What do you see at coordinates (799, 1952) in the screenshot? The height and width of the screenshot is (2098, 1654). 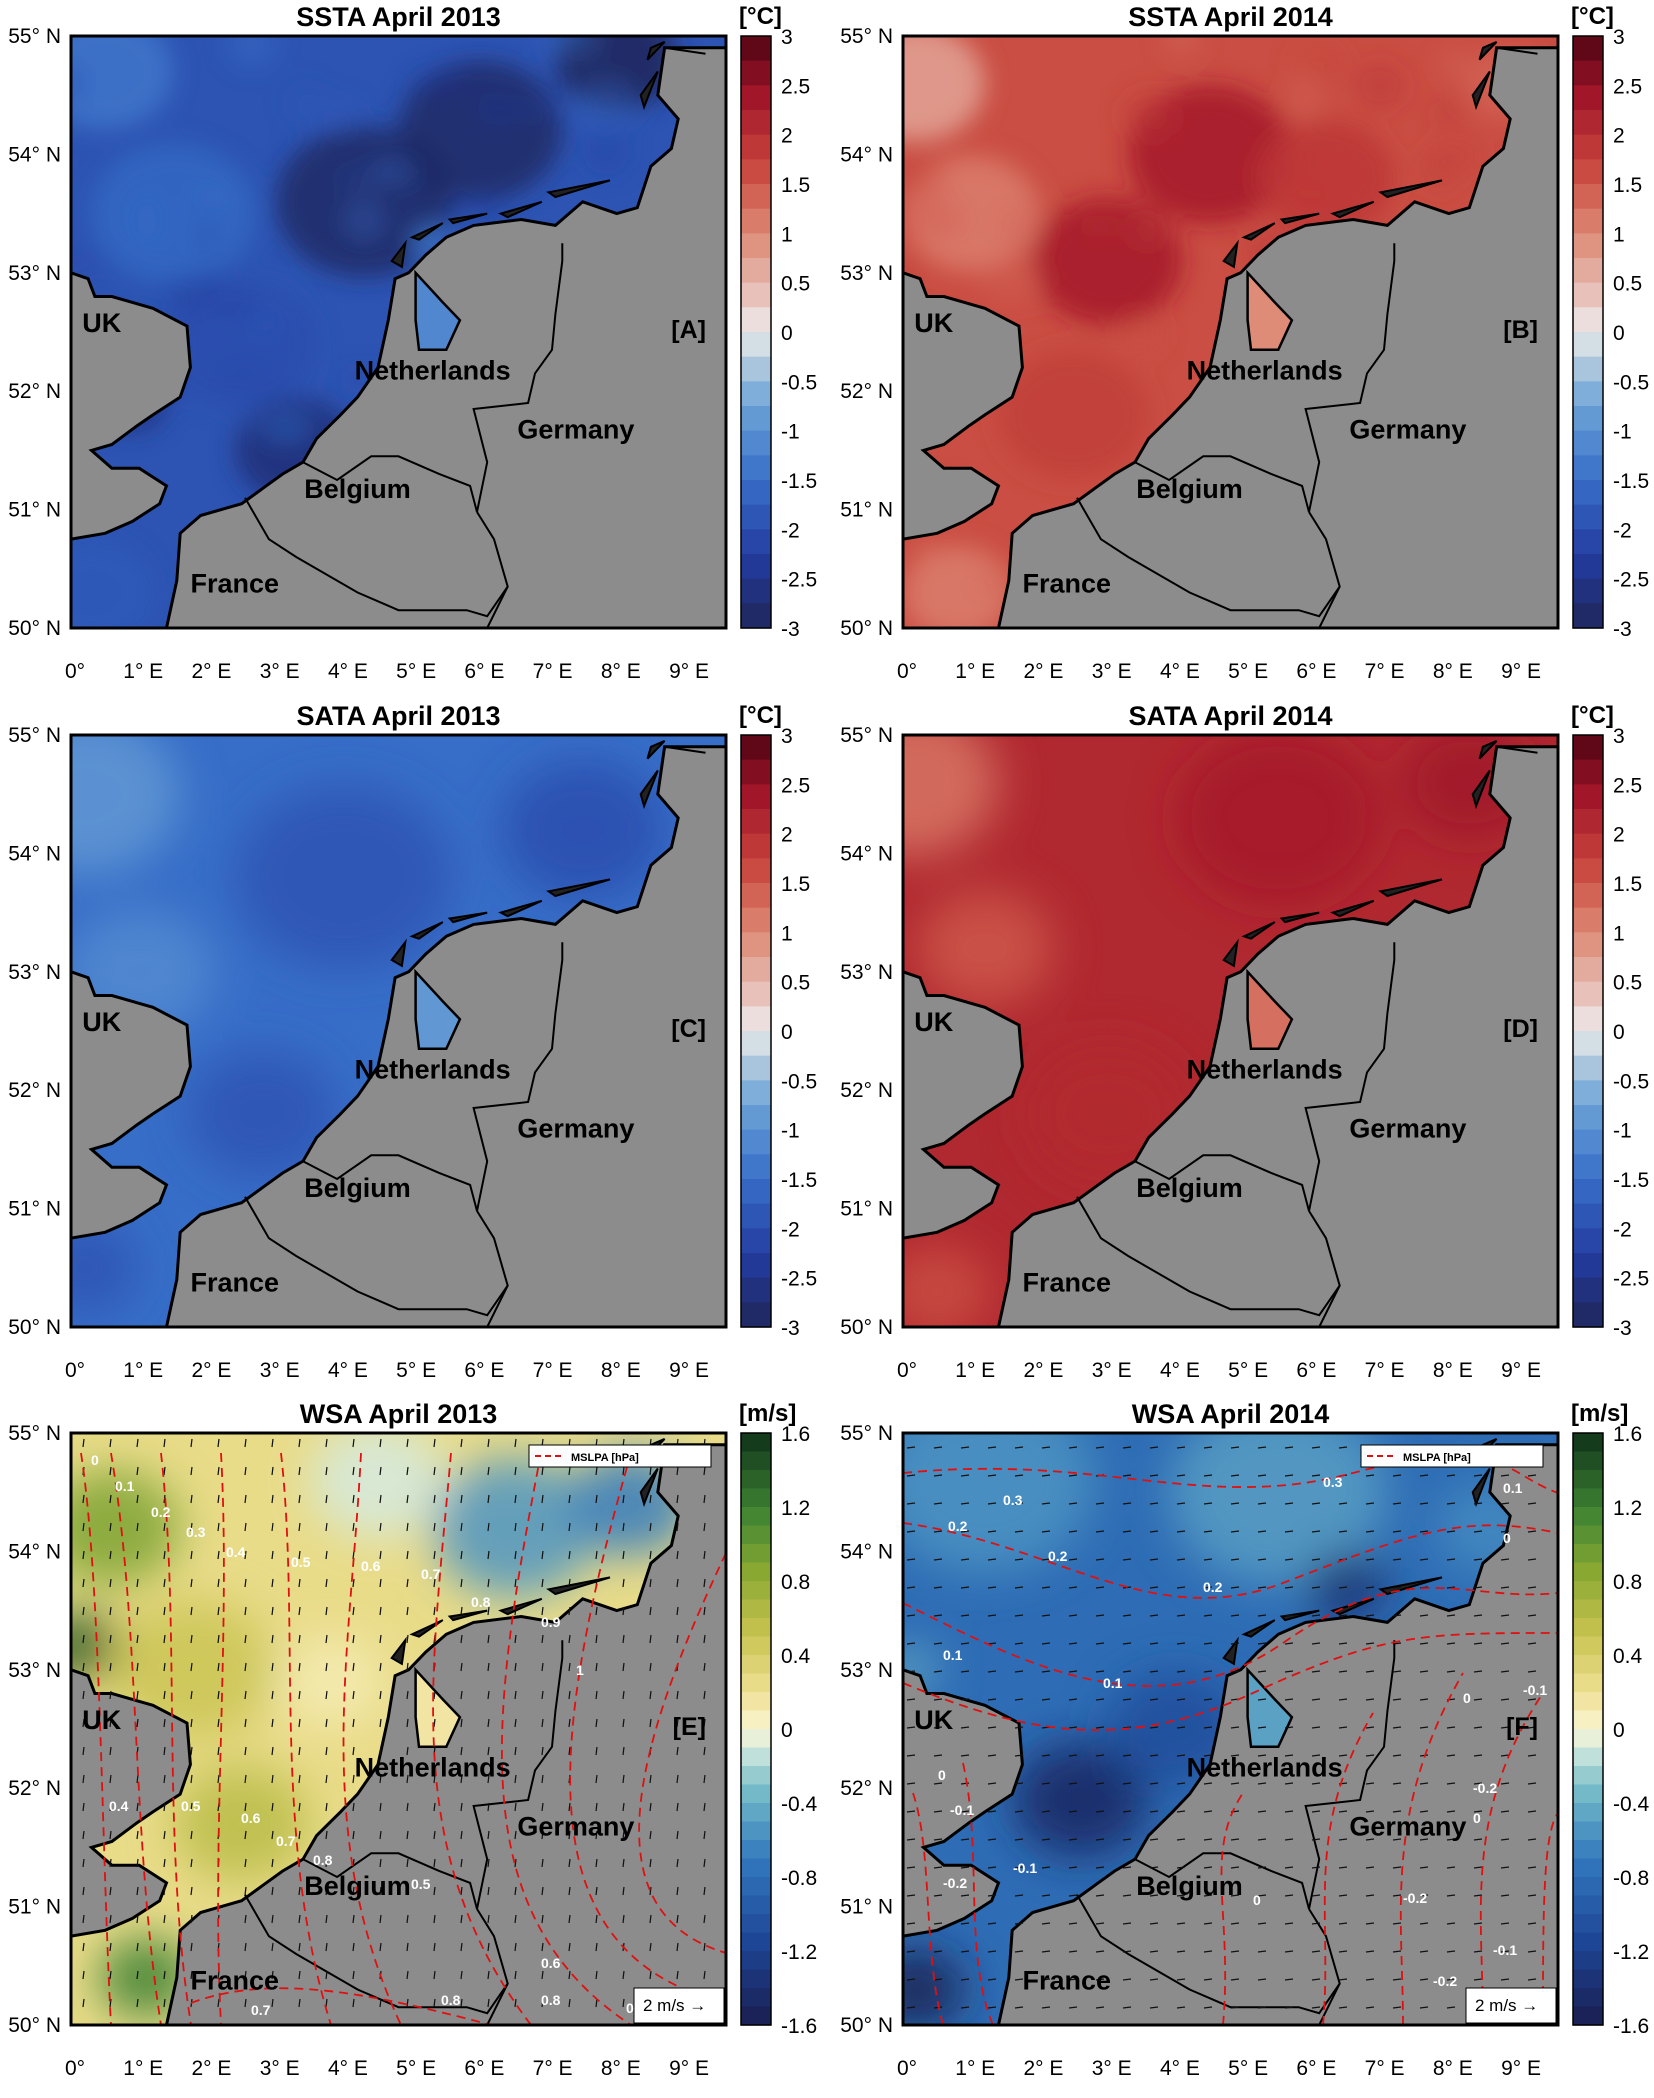 I see `colorbar-tick: -1.2` at bounding box center [799, 1952].